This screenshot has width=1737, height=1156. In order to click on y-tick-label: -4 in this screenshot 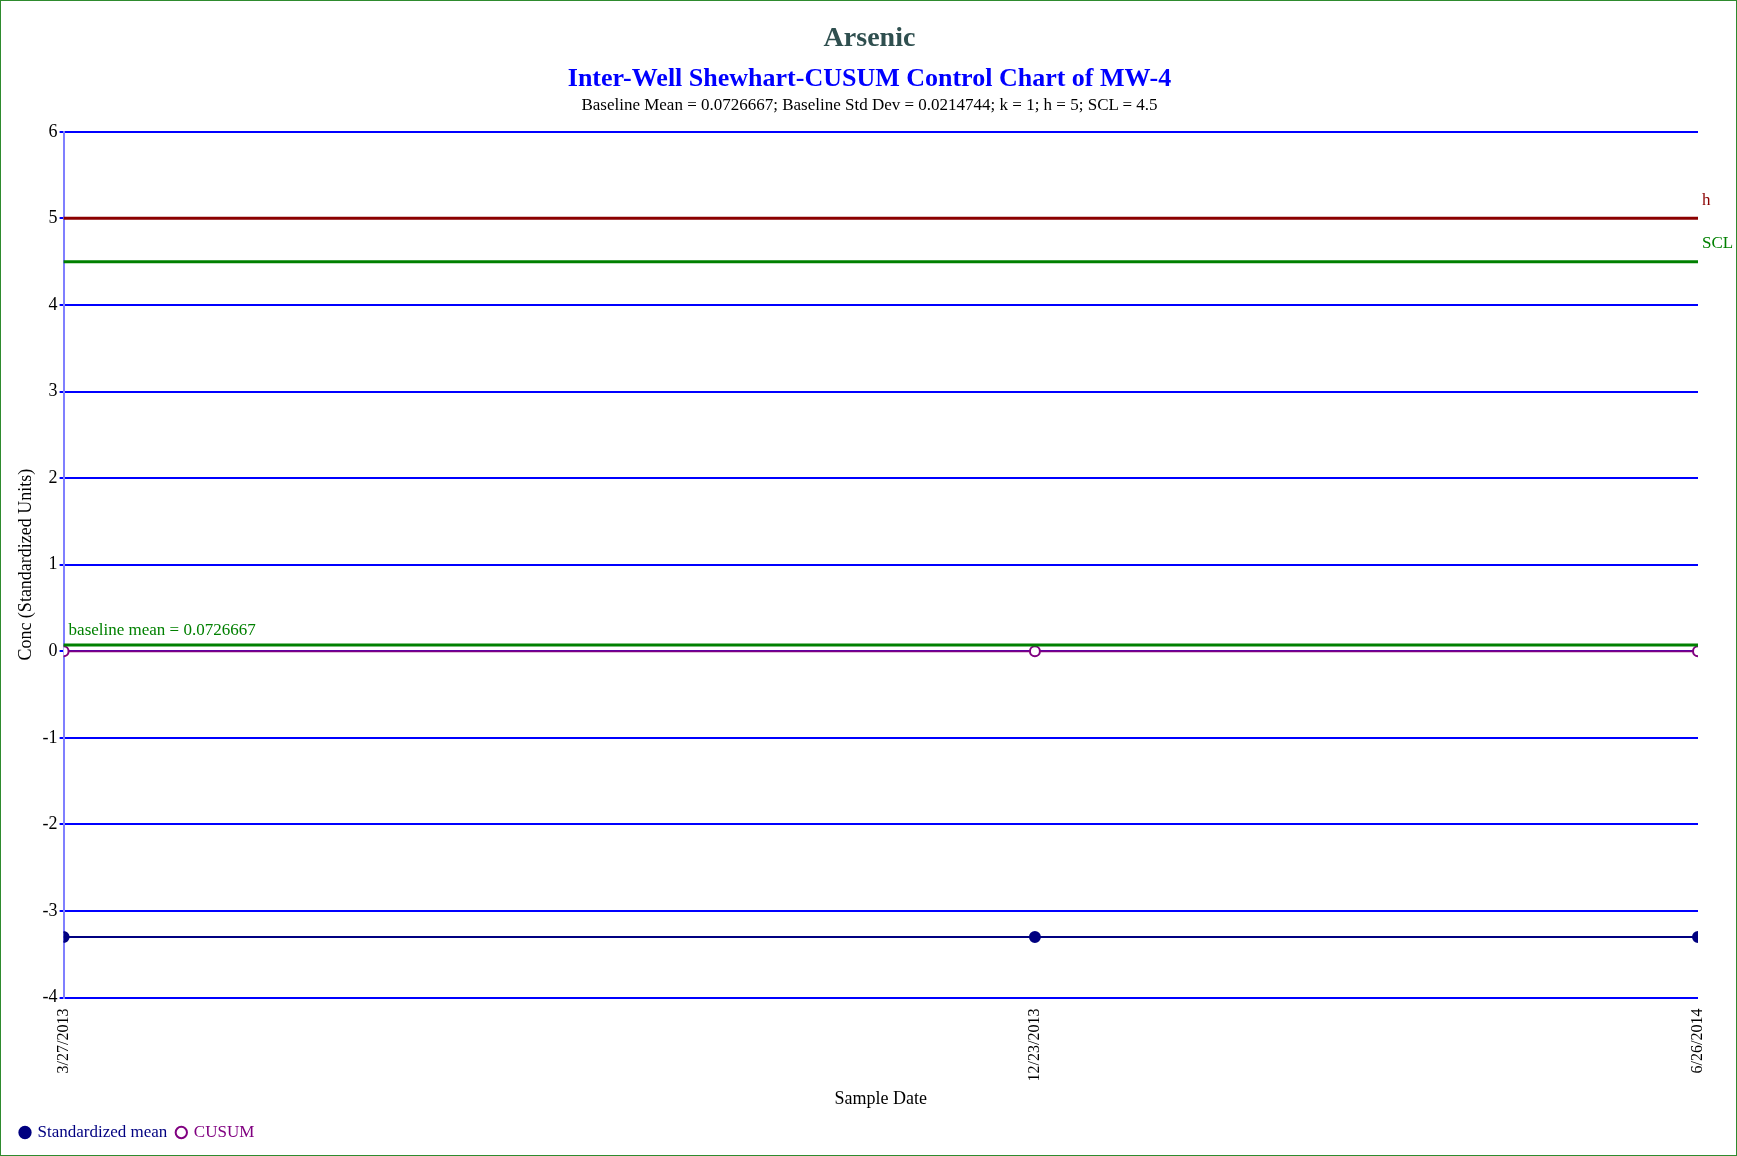, I will do `click(50, 996)`.